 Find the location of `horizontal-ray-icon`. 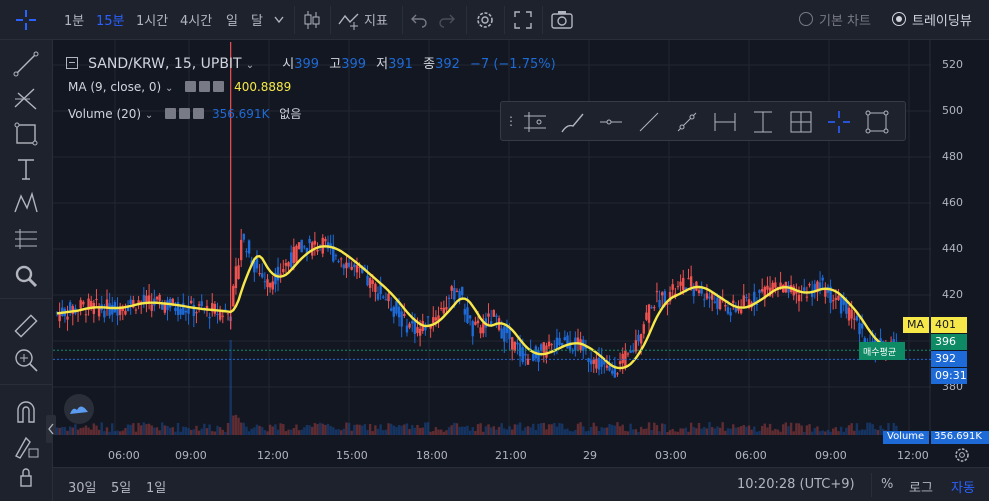

horizontal-ray-icon is located at coordinates (611, 122).